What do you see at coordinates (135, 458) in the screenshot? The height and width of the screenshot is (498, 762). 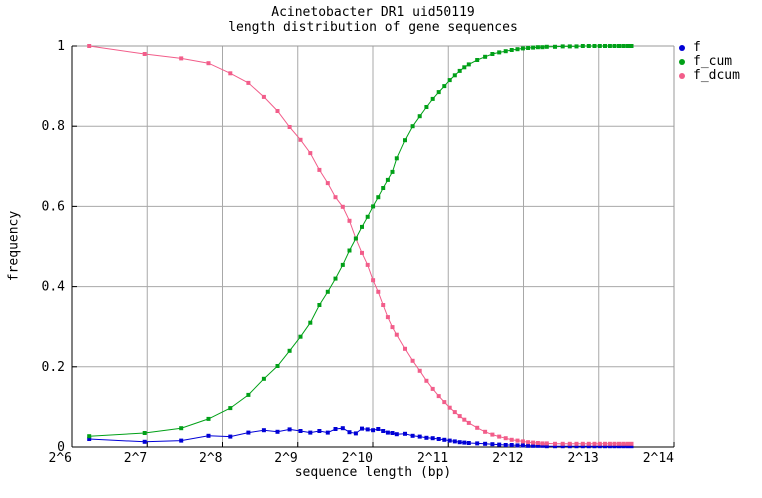 I see `x-tick-label: 2^7` at bounding box center [135, 458].